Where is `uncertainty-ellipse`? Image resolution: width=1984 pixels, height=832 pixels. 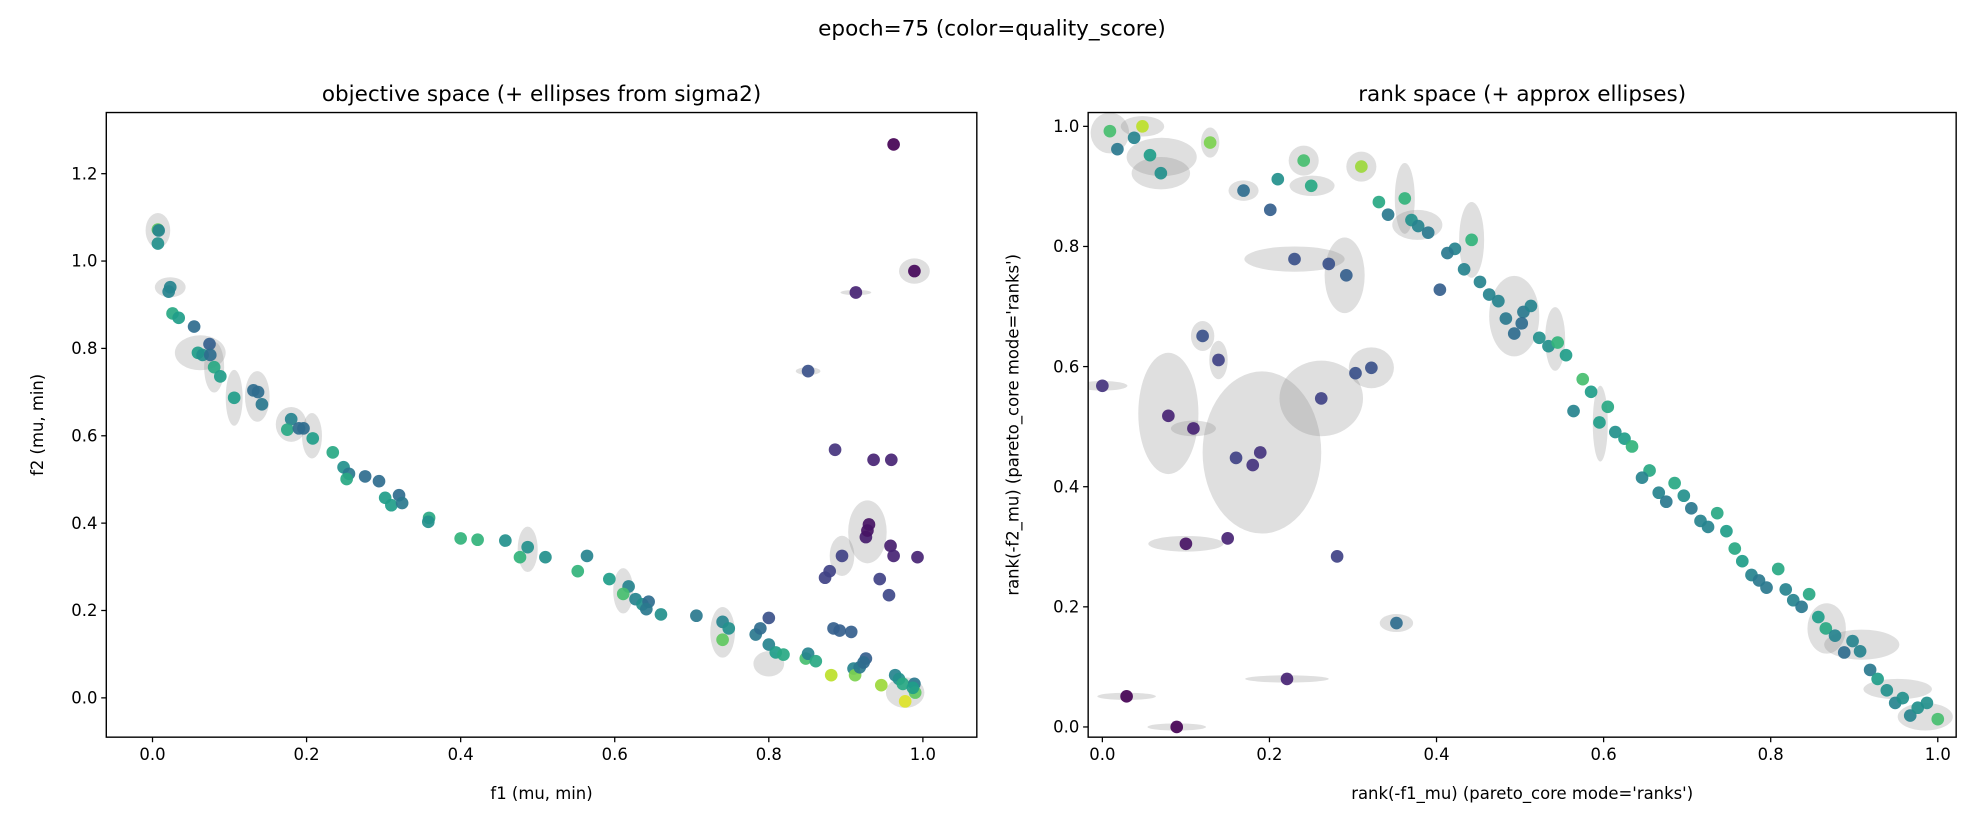 uncertainty-ellipse is located at coordinates (722, 632).